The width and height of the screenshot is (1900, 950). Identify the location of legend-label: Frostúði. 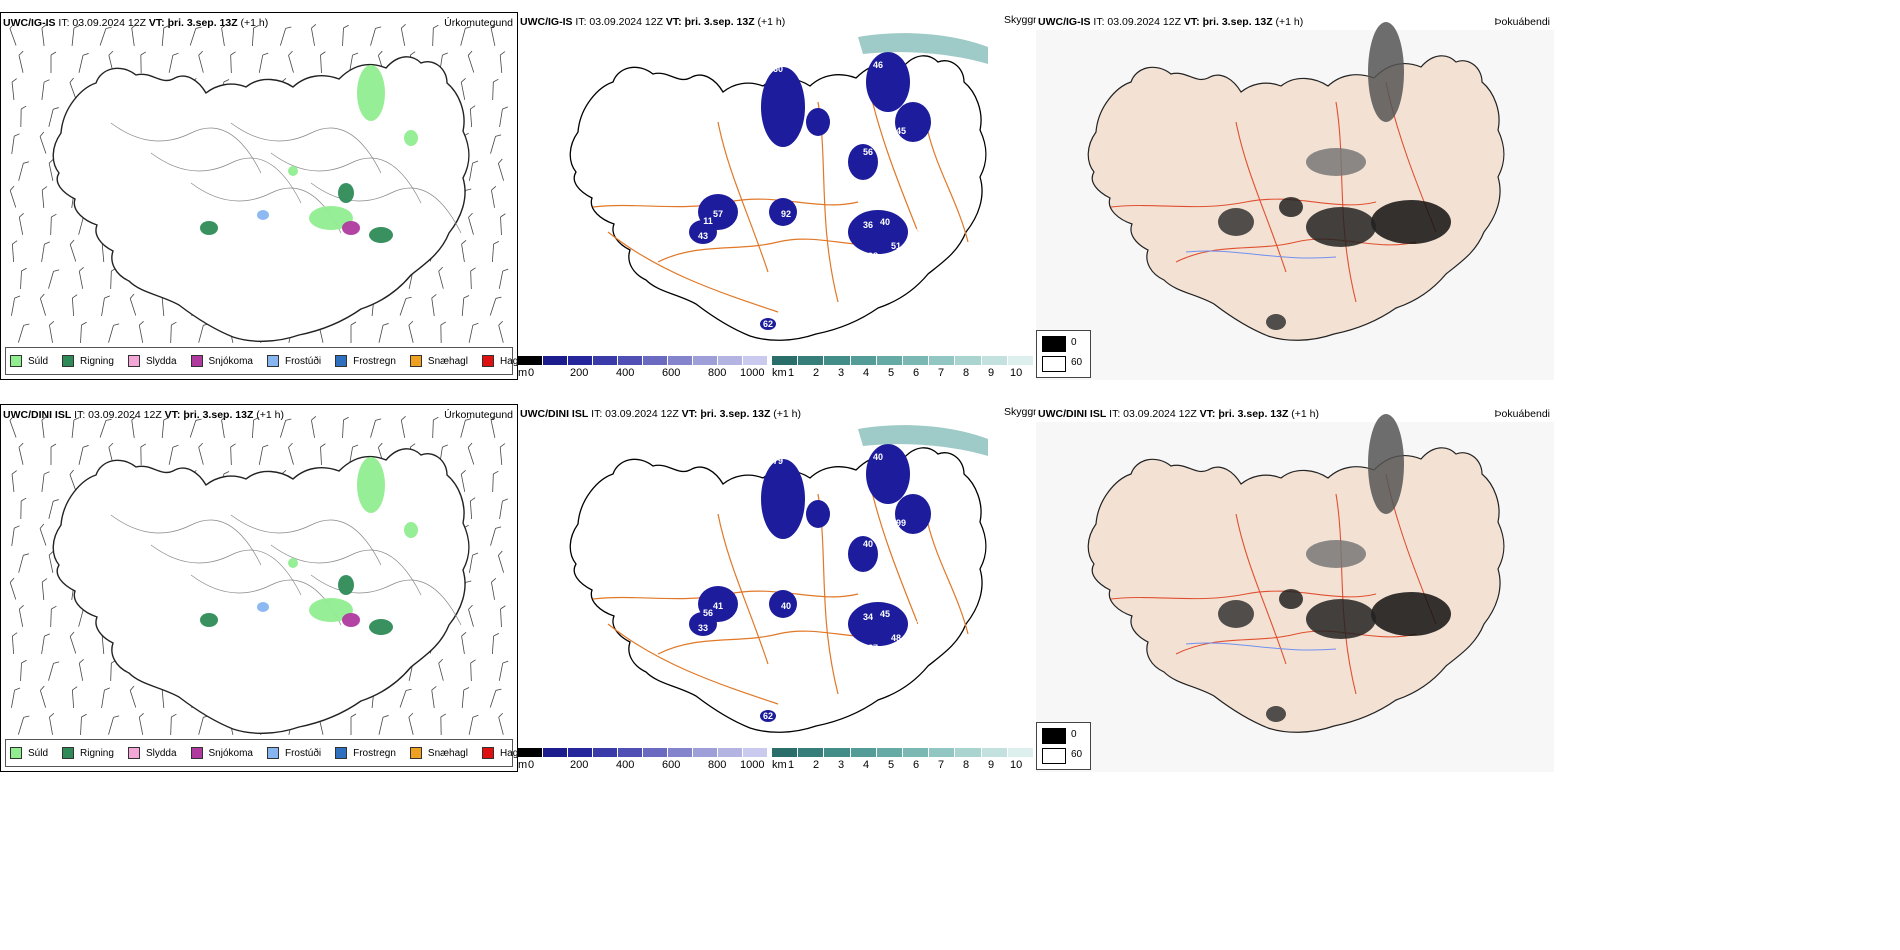
(303, 753).